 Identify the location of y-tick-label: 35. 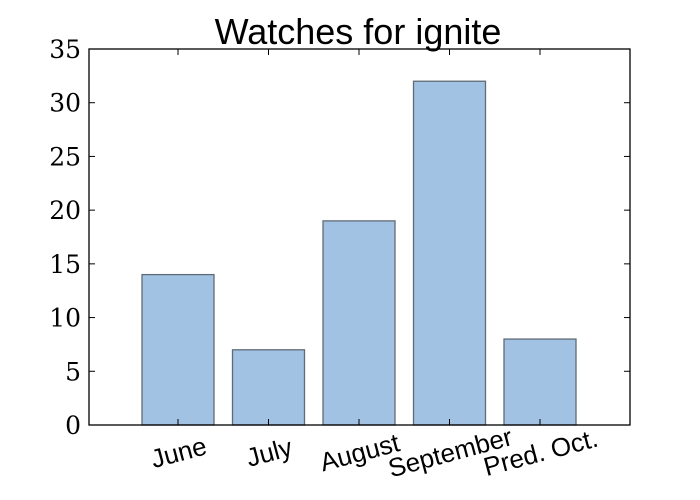
(65, 49).